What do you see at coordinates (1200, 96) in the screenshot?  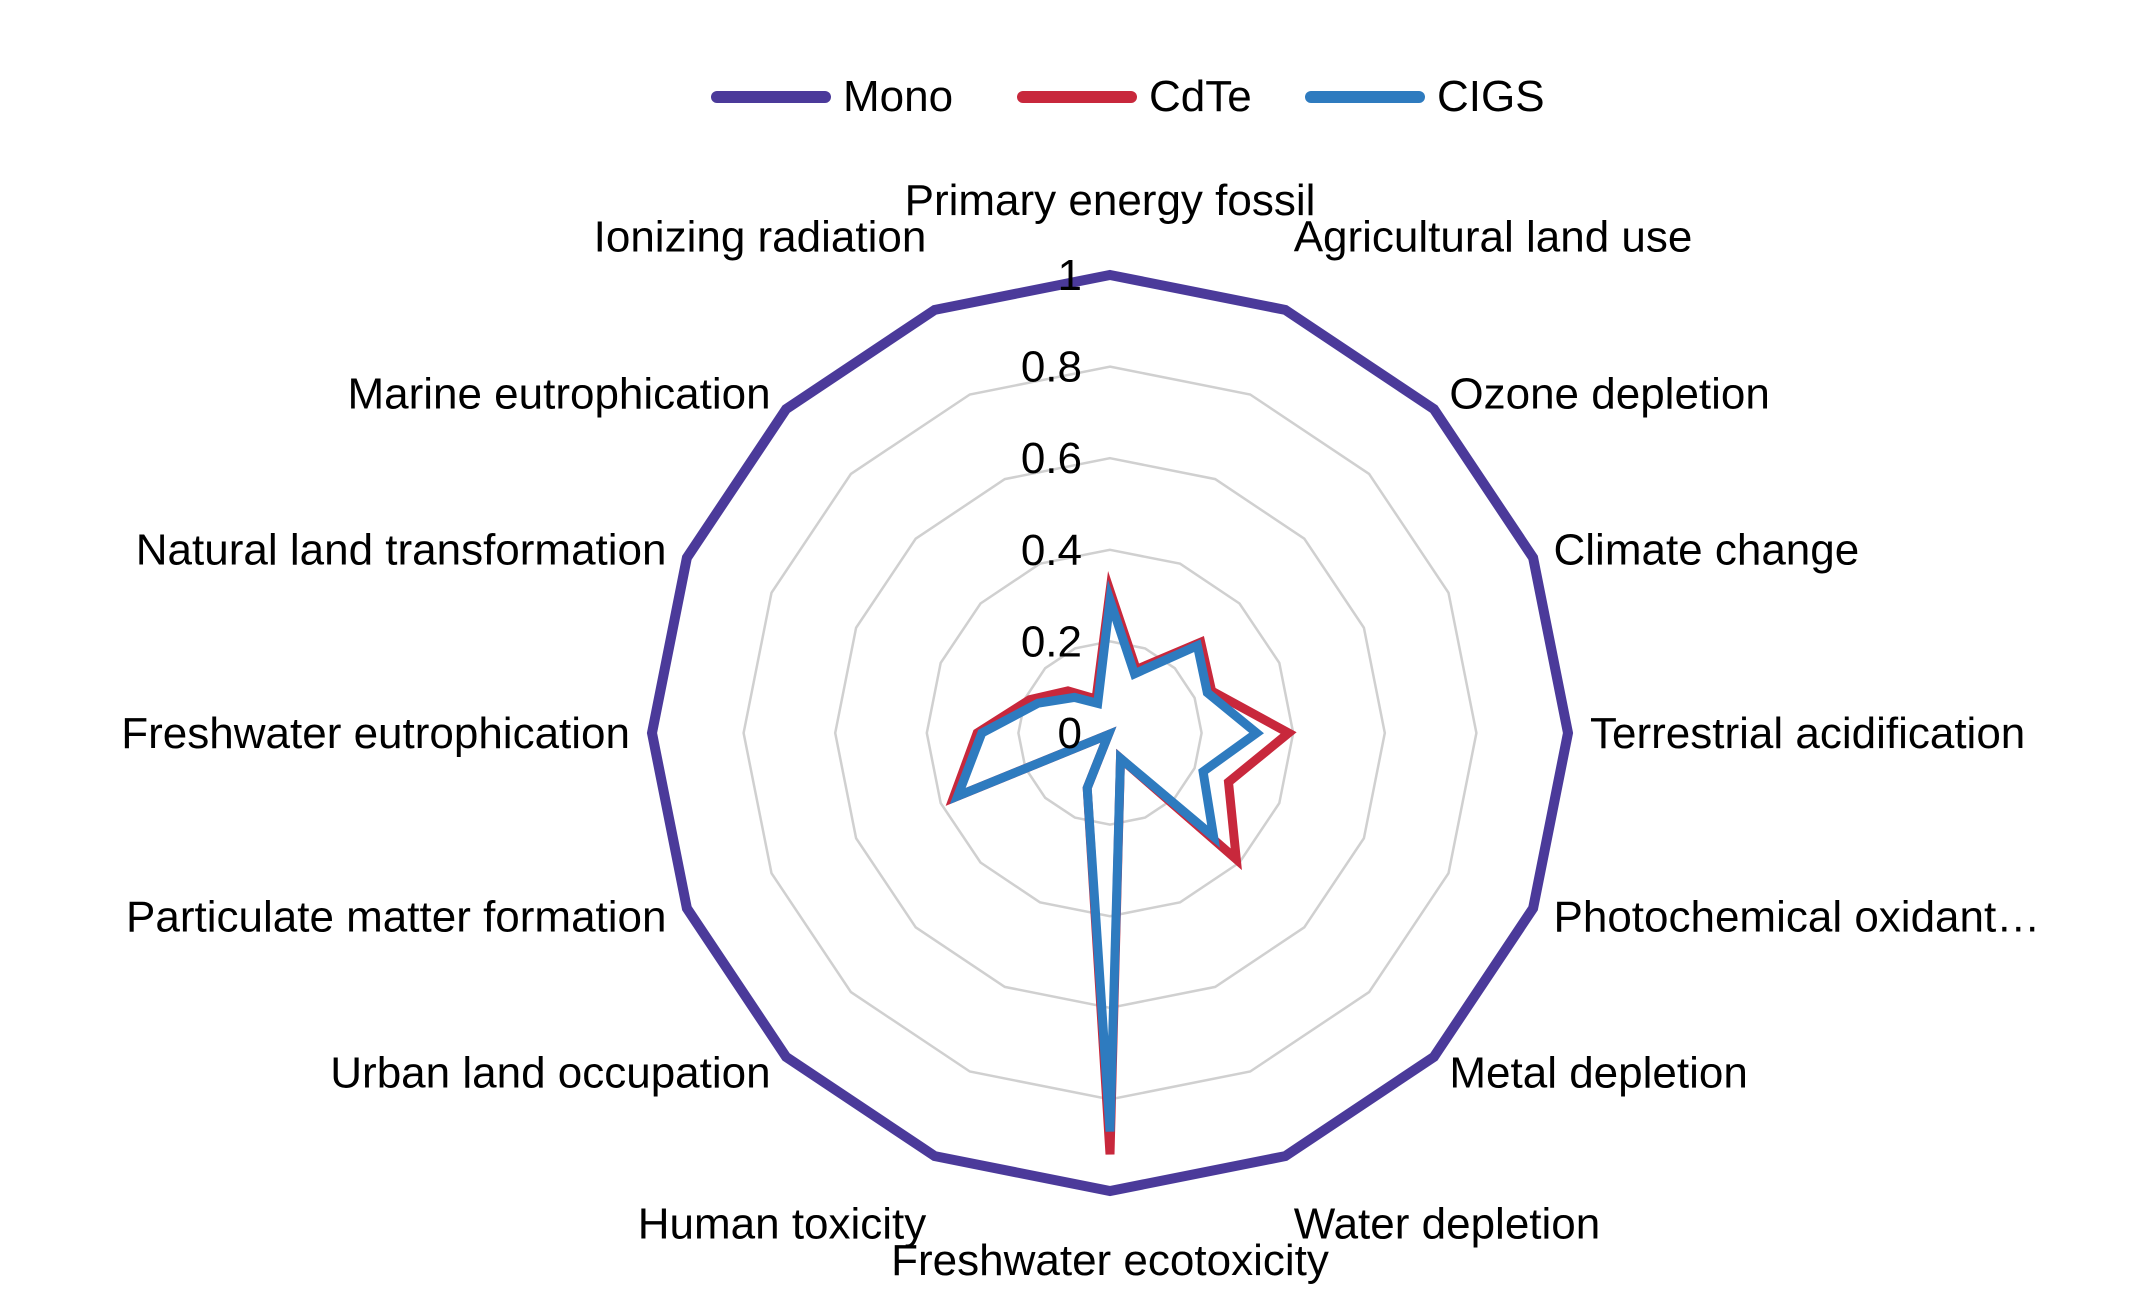 I see `legend-label-cdte: CdTe` at bounding box center [1200, 96].